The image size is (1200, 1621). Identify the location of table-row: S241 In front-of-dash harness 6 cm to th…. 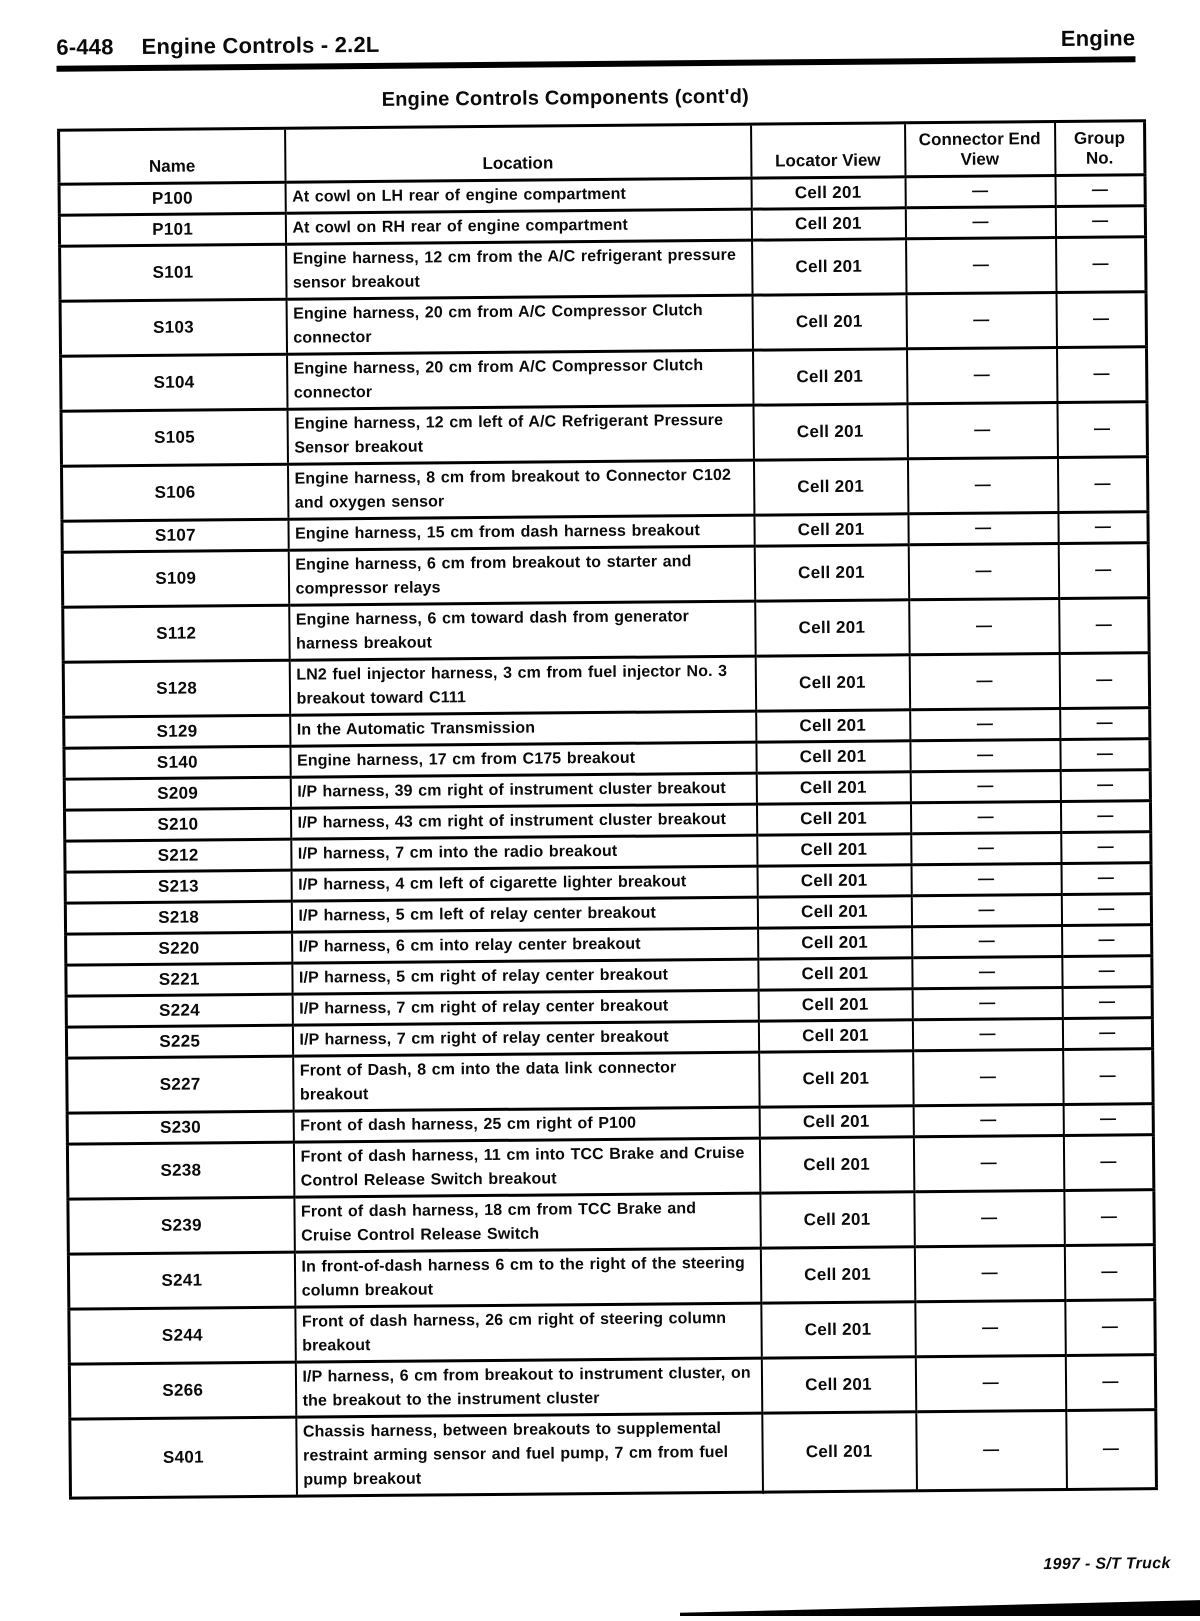
(611, 1277).